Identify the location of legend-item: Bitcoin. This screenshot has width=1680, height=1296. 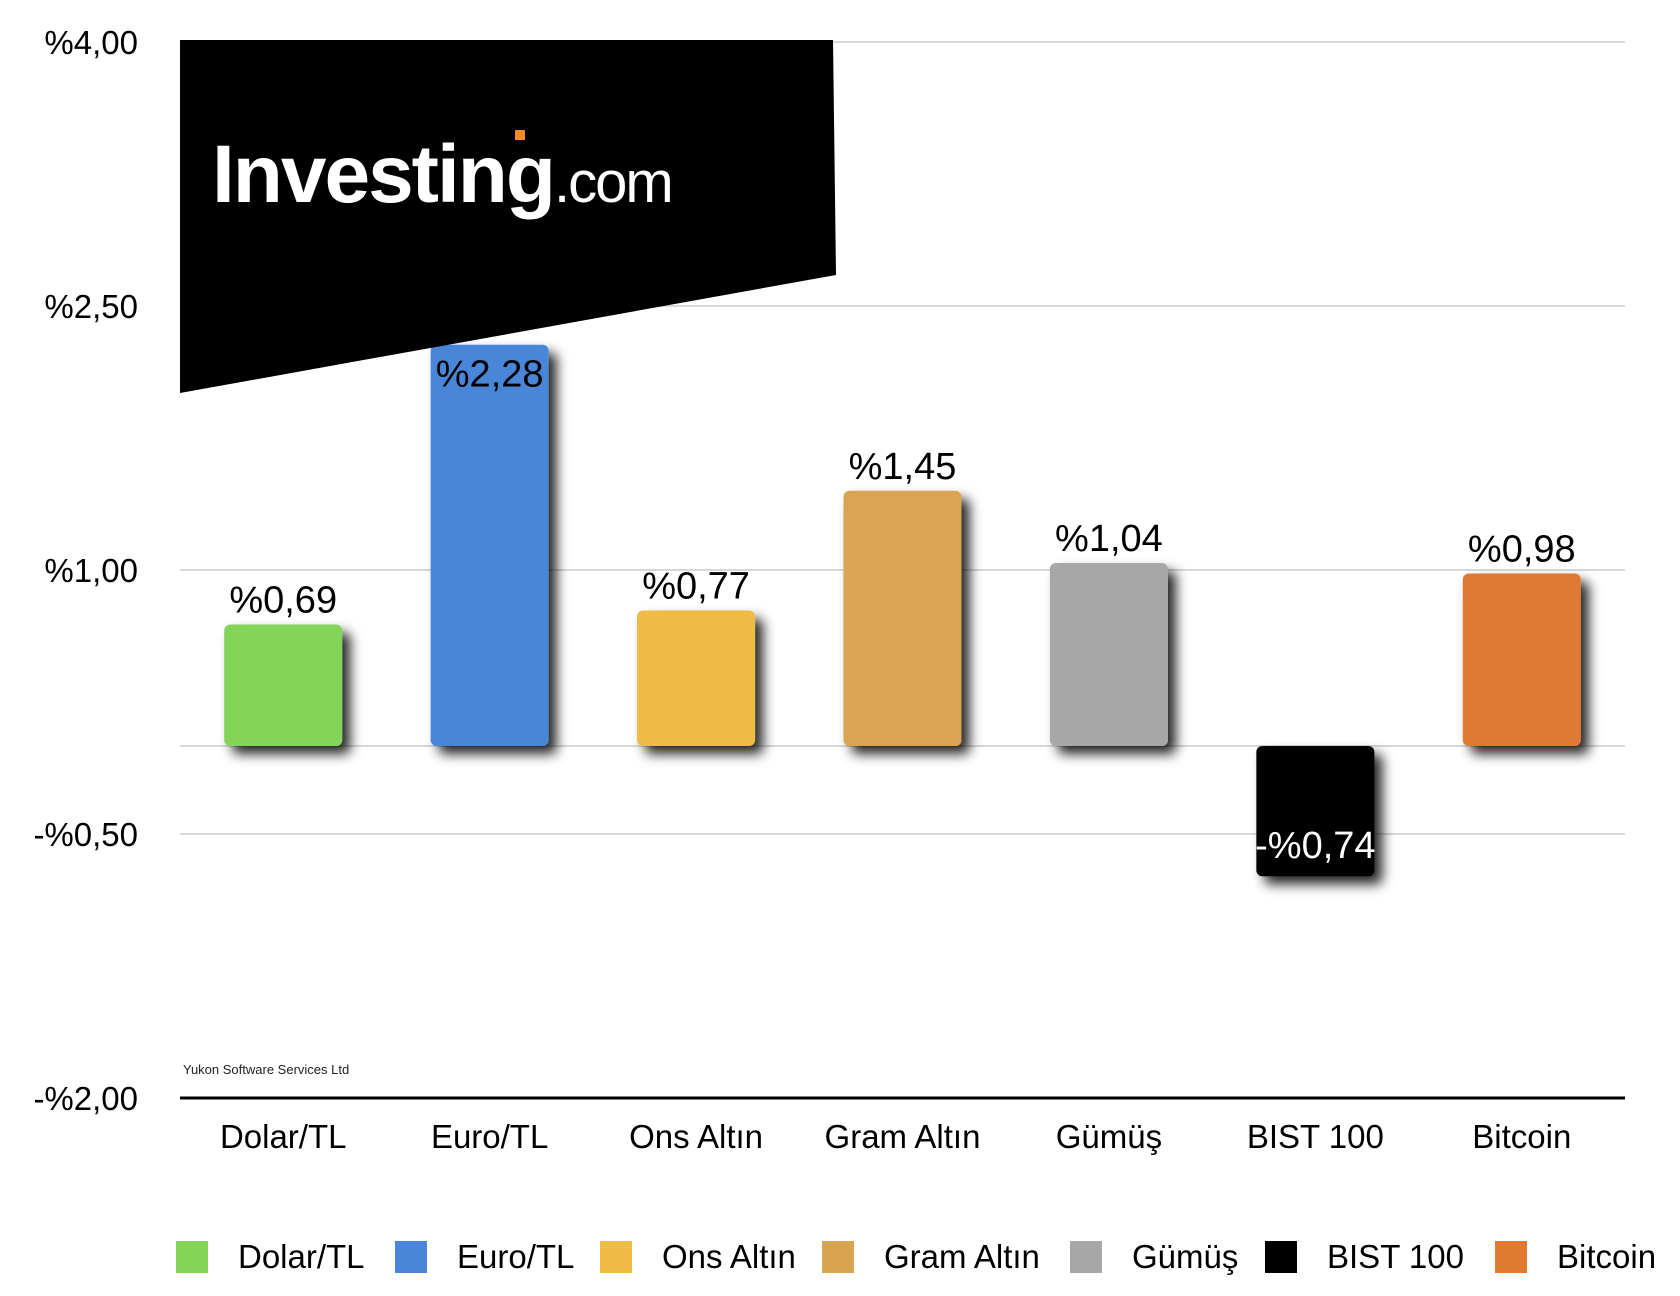
(1575, 1257).